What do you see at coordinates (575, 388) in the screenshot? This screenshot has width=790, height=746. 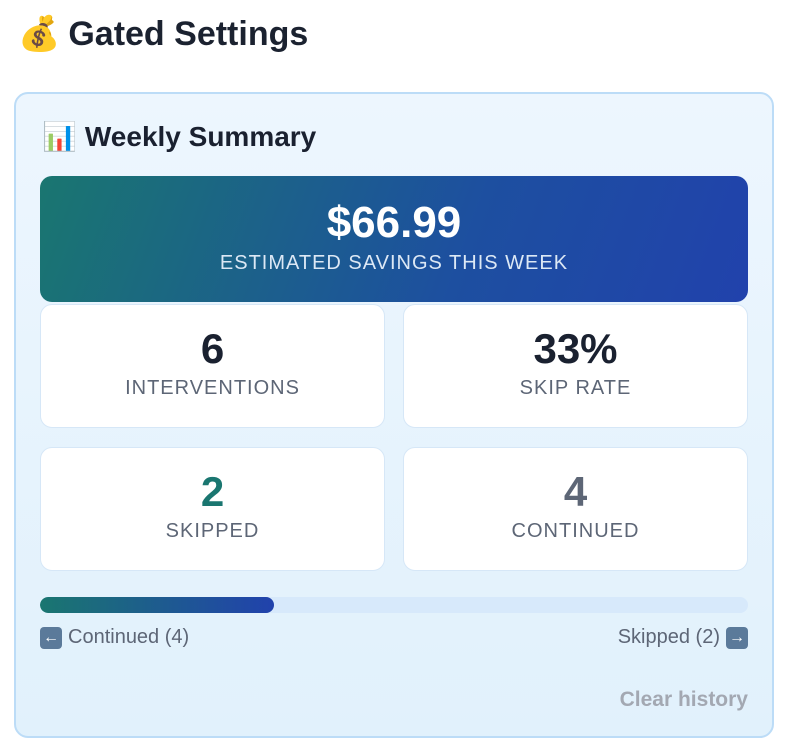 I see `stat-label: SKIP RATE` at bounding box center [575, 388].